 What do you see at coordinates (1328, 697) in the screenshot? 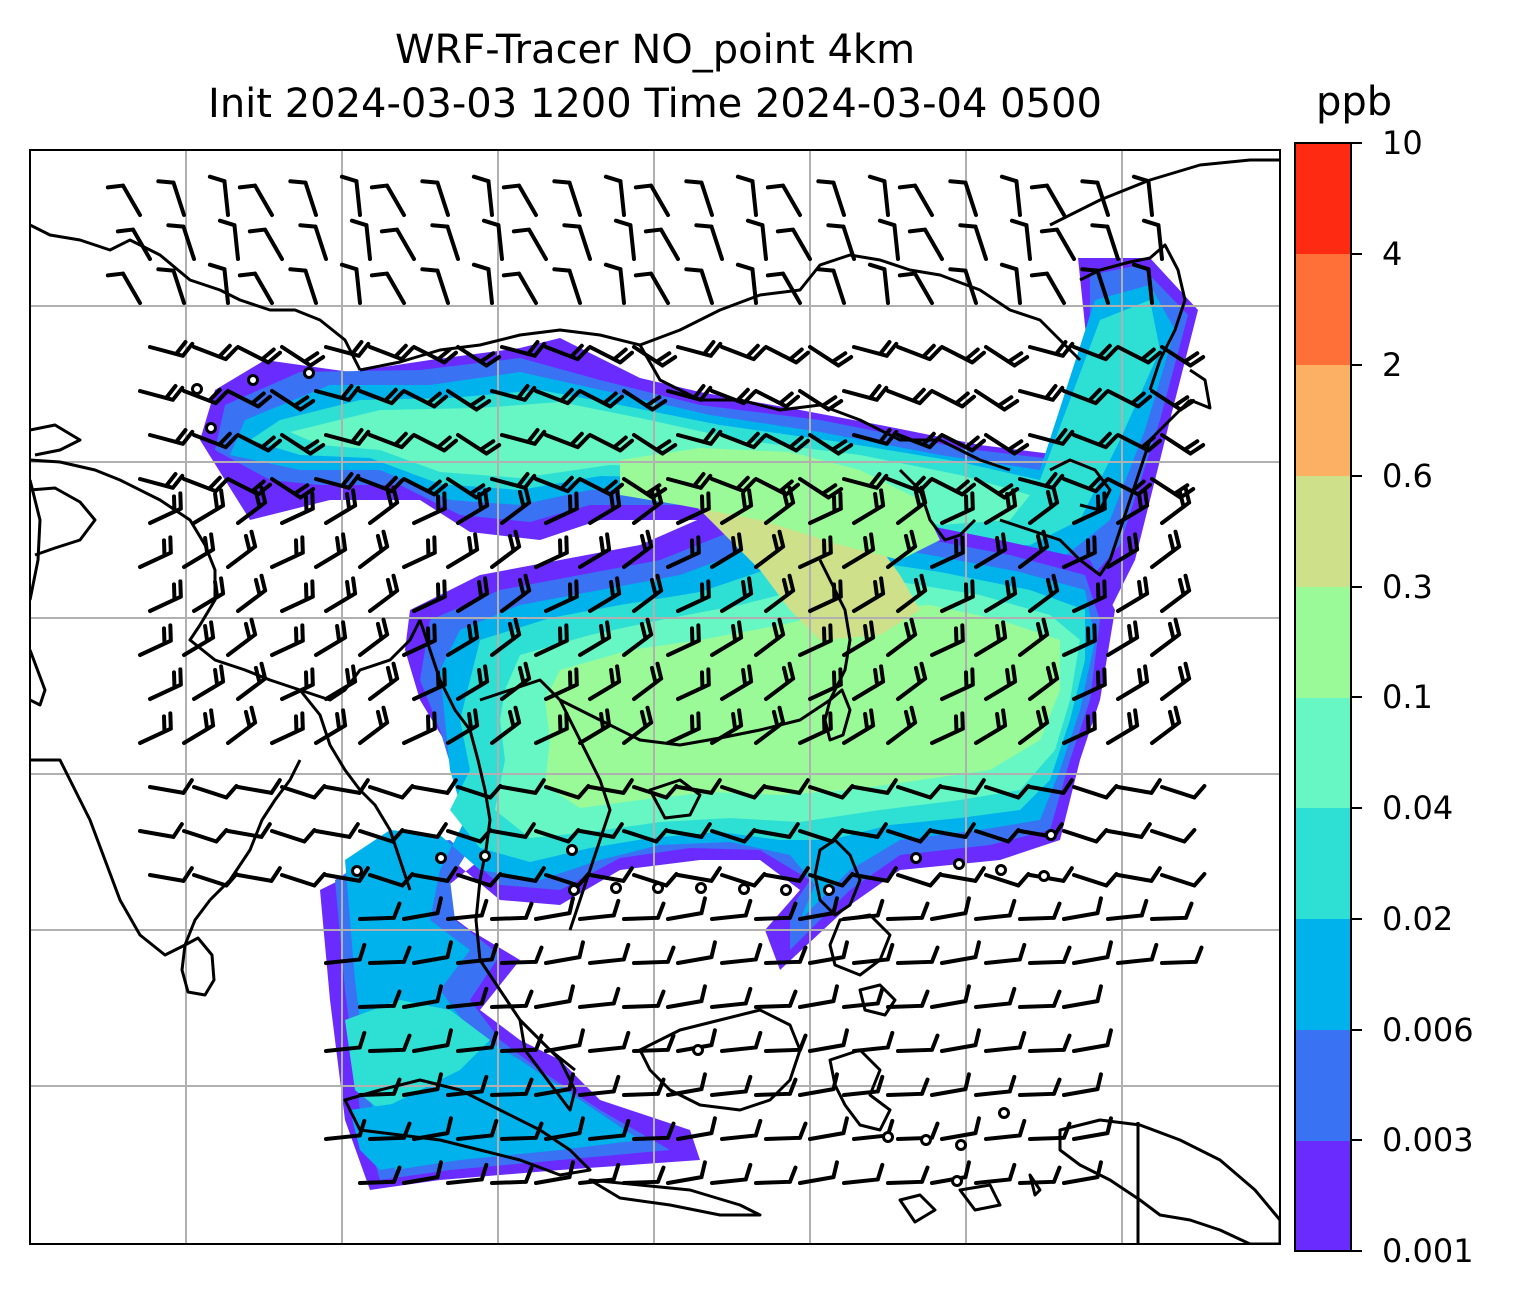
I see `colorbar` at bounding box center [1328, 697].